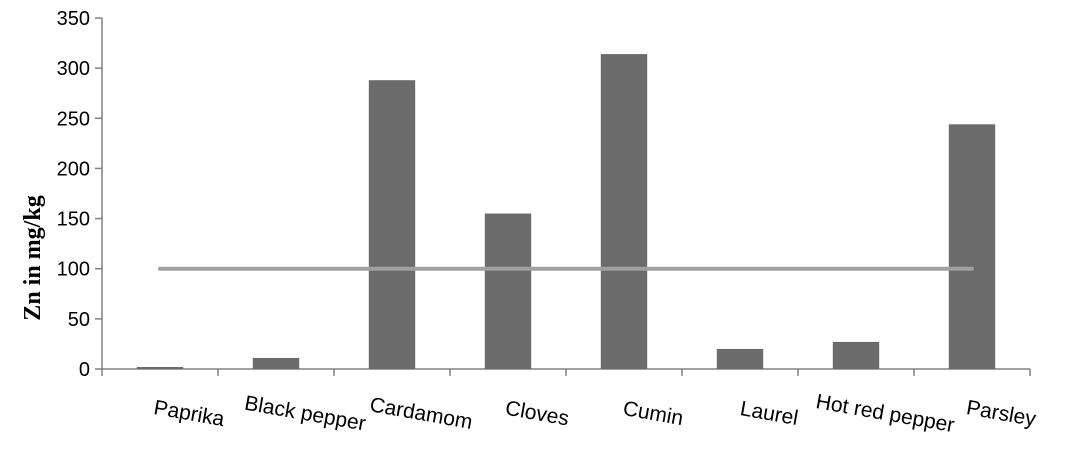 This screenshot has height=454, width=1068. Describe the element at coordinates (160, 367) in the screenshot. I see `bar-paprika` at that location.